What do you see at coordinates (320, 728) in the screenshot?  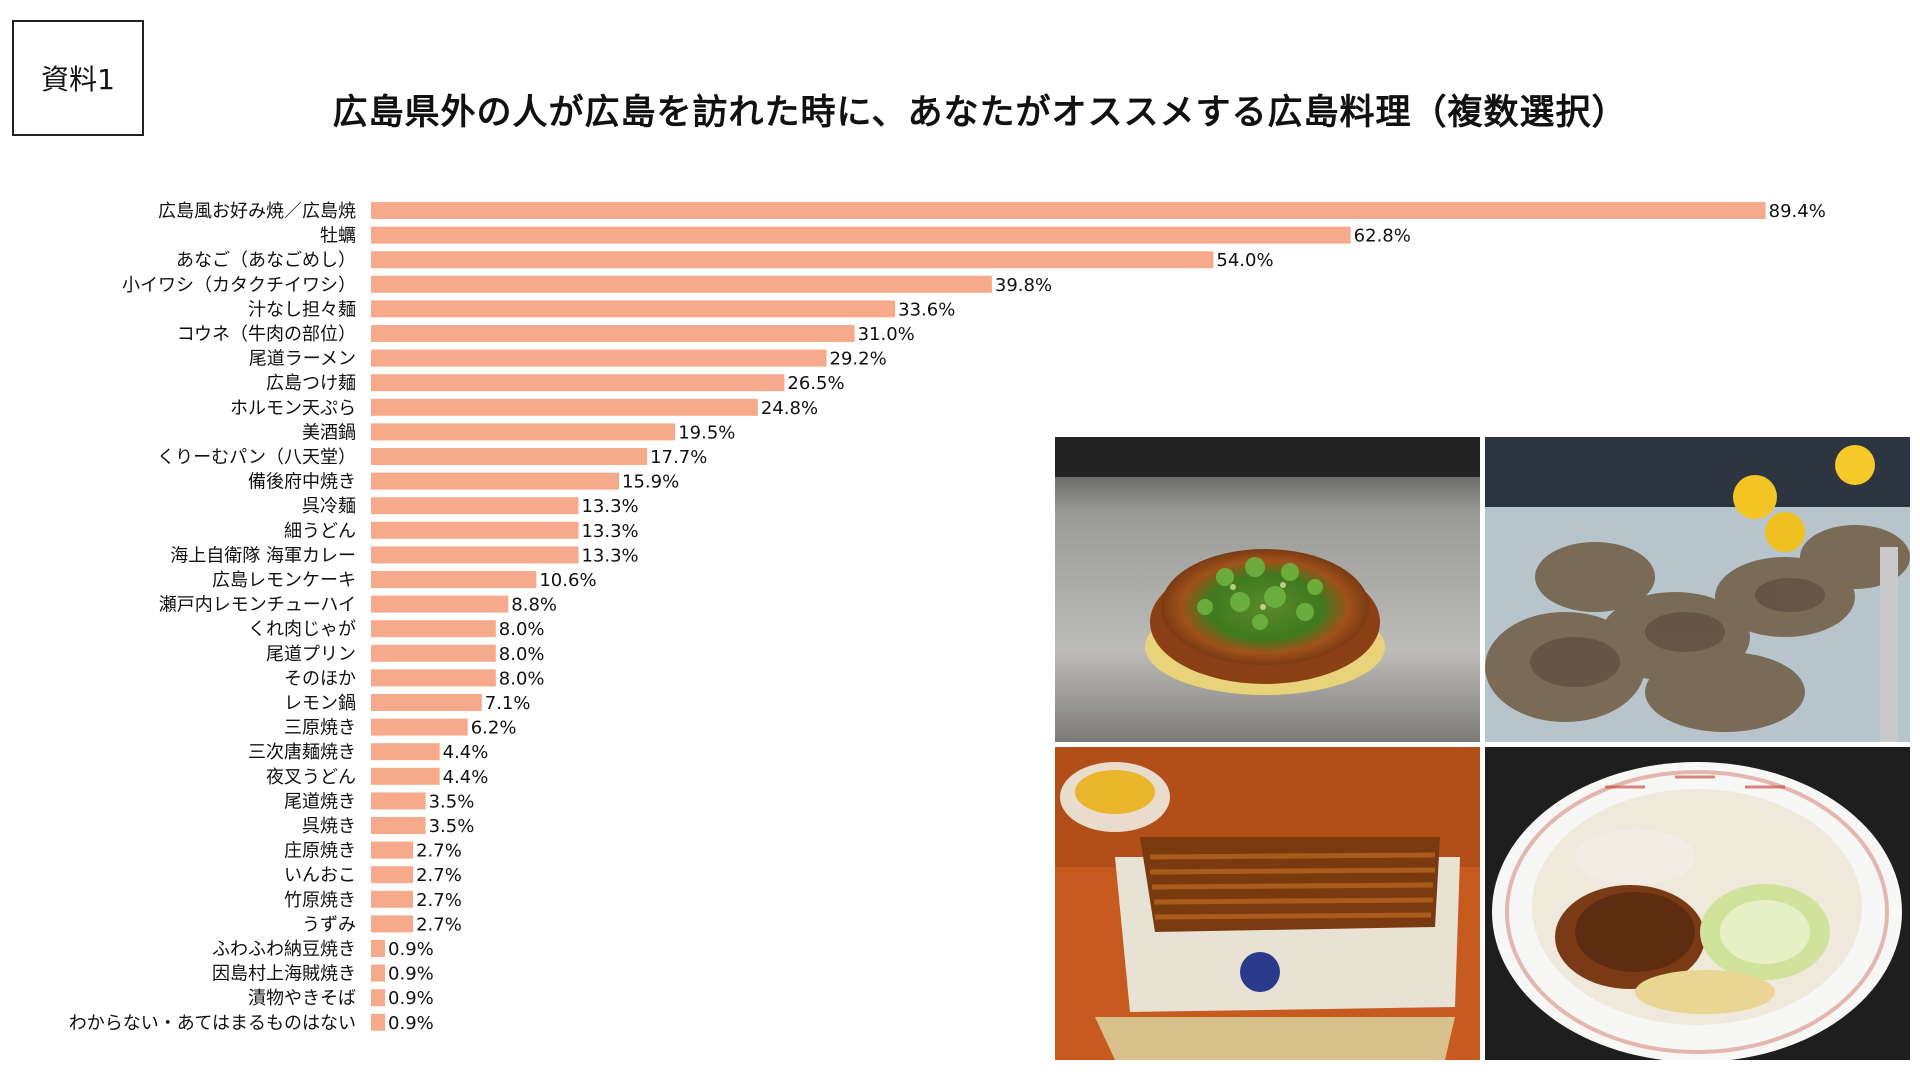 I see `category-label: 三原焼き` at bounding box center [320, 728].